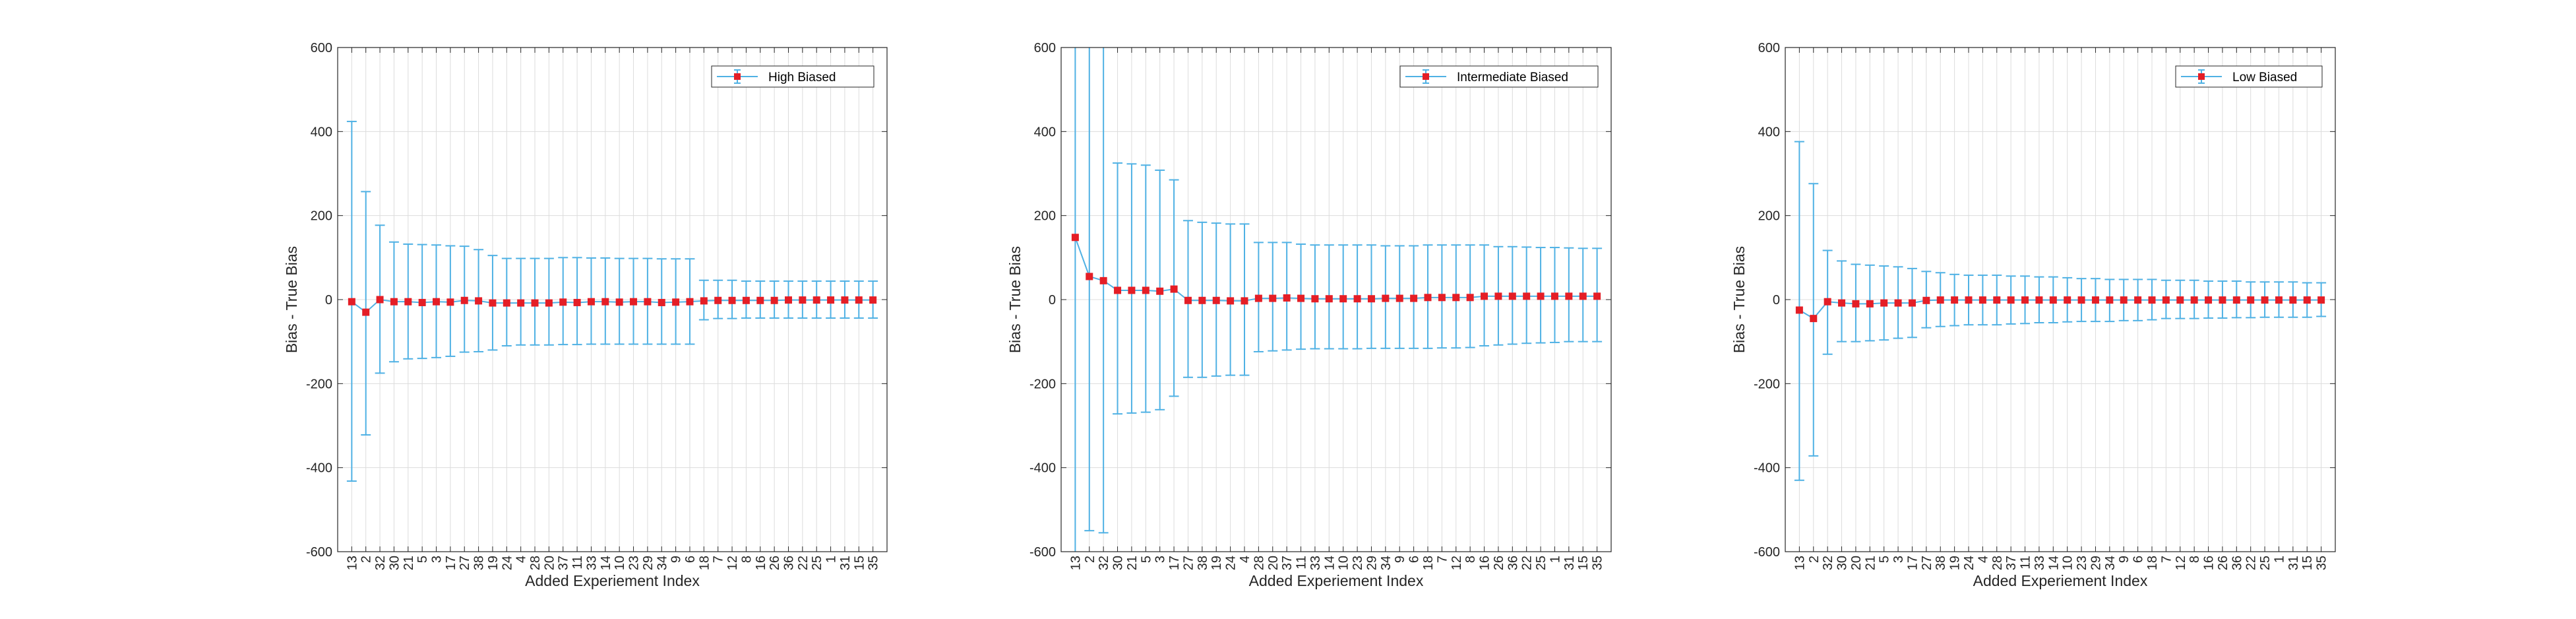 Image resolution: width=2576 pixels, height=619 pixels. Describe the element at coordinates (1513, 563) in the screenshot. I see `x-tick-label: 36` at that location.